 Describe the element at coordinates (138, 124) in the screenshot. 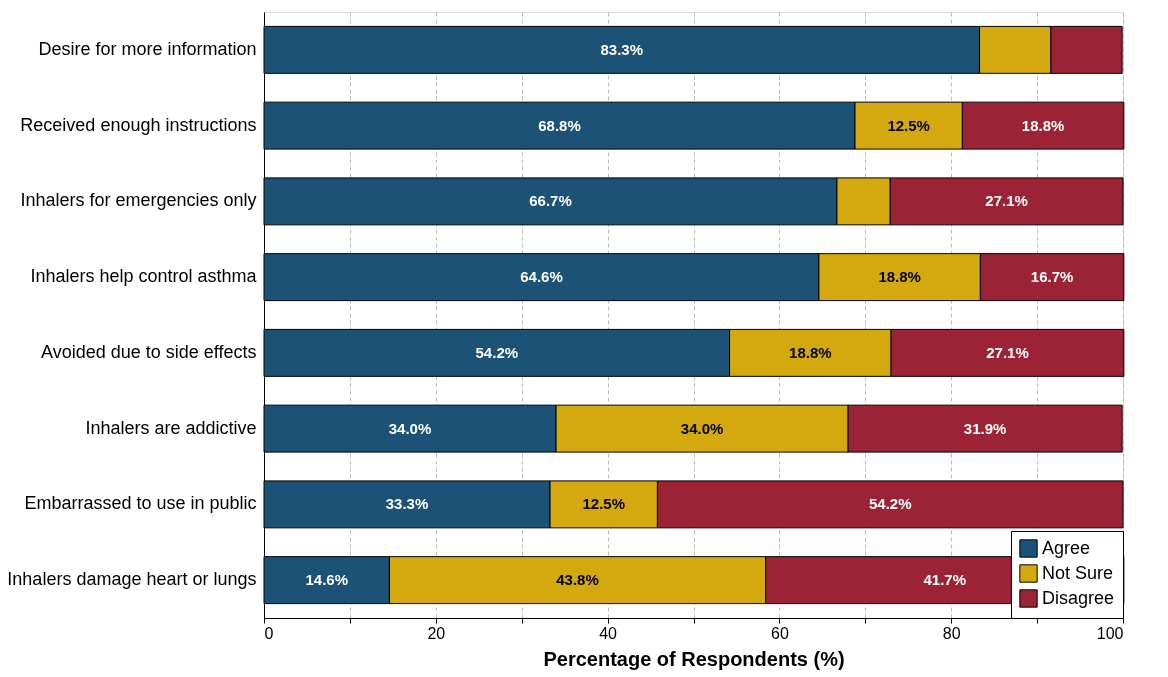

I see `y-tick-label: Received enough instructions` at that location.